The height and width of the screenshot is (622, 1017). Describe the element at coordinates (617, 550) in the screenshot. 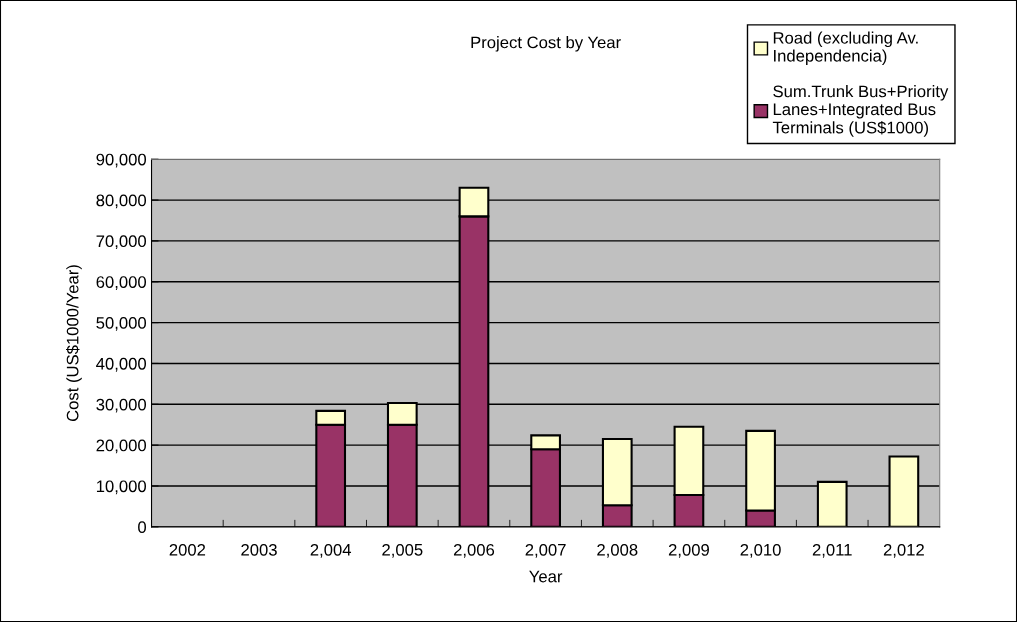

I see `x-tick-label: 2,008` at that location.